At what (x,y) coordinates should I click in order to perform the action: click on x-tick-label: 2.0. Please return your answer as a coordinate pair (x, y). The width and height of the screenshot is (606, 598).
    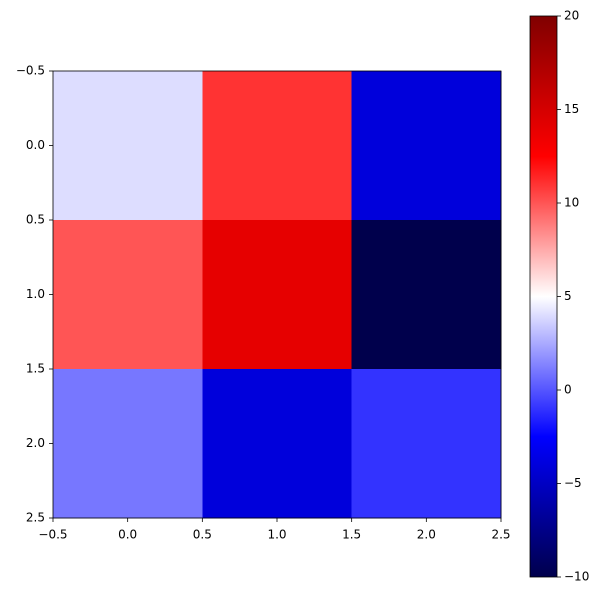
    Looking at the image, I should click on (426, 535).